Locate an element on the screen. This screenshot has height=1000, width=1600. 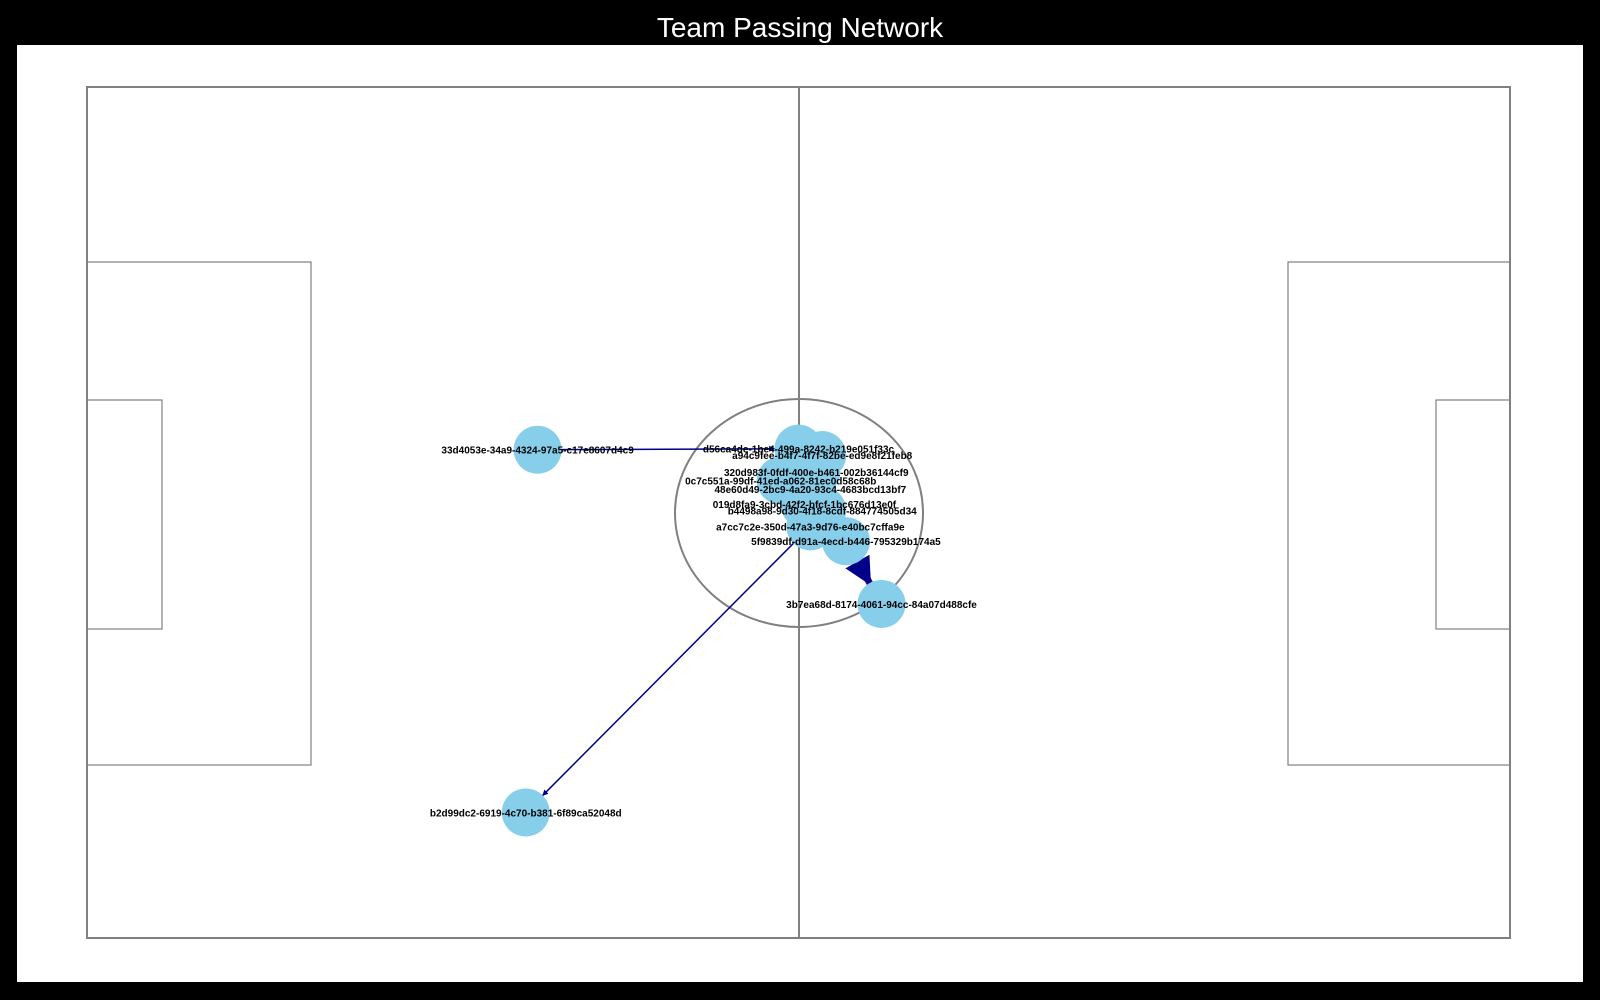
chart-title: Team Passing Network is located at coordinates (800, 27).